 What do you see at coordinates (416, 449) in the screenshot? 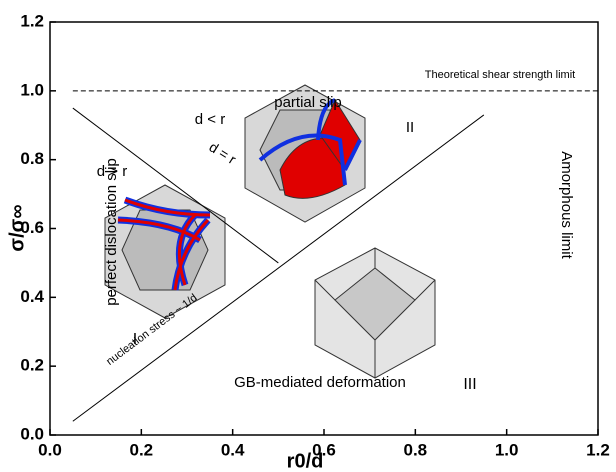
I see `x-tick-label: 0.8` at bounding box center [416, 449].